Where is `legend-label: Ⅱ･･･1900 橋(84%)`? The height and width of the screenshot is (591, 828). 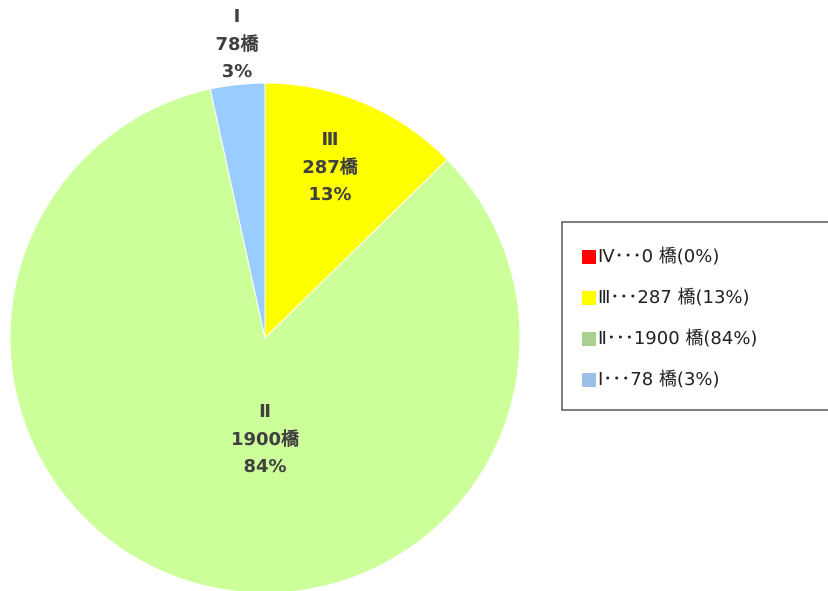 legend-label: Ⅱ･･･1900 橋(84%) is located at coordinates (677, 338).